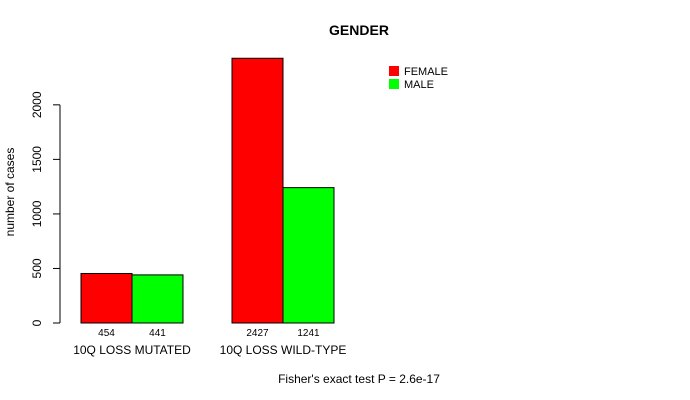  What do you see at coordinates (157, 333) in the screenshot?
I see `bar-value-label: 441` at bounding box center [157, 333].